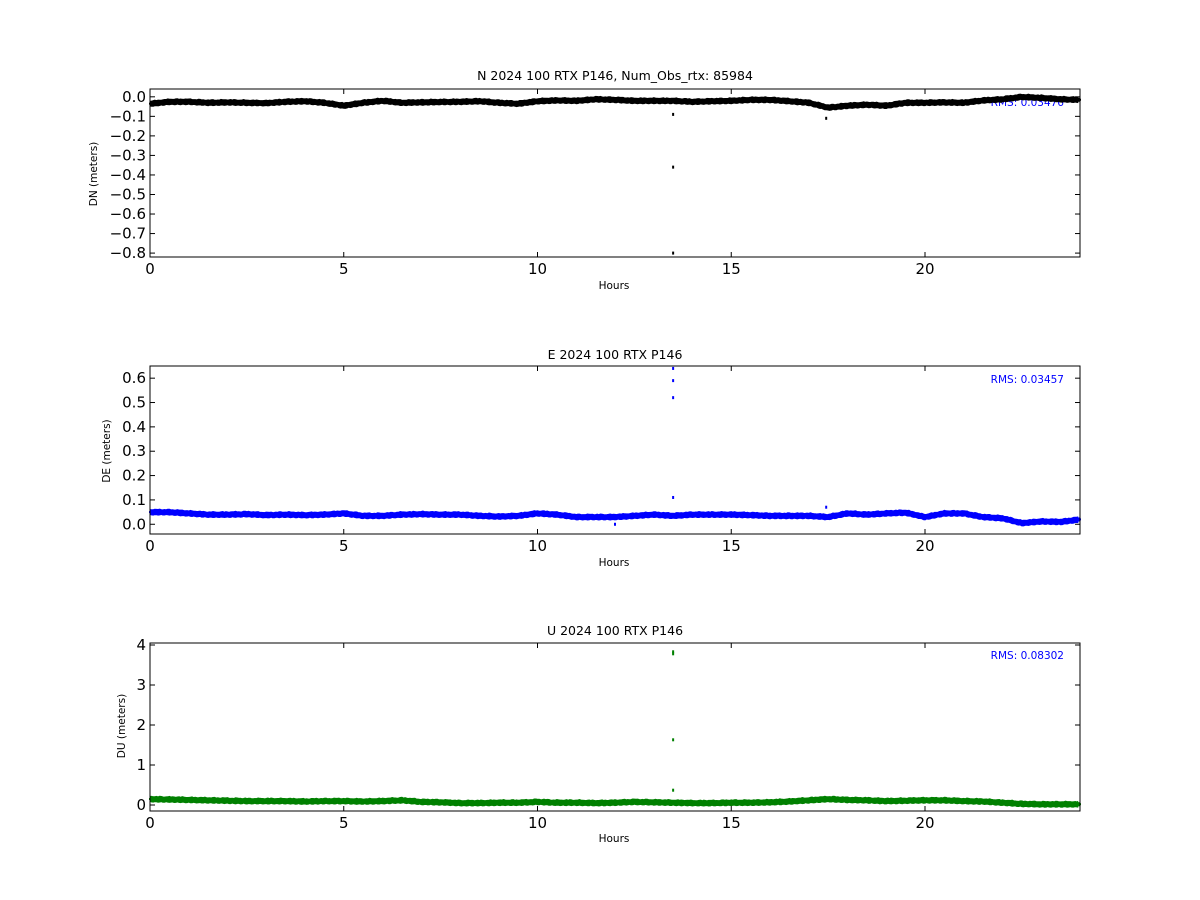 This screenshot has width=1200, height=900. What do you see at coordinates (128, 253) in the screenshot?
I see `north-ytick-label: −0.8` at bounding box center [128, 253].